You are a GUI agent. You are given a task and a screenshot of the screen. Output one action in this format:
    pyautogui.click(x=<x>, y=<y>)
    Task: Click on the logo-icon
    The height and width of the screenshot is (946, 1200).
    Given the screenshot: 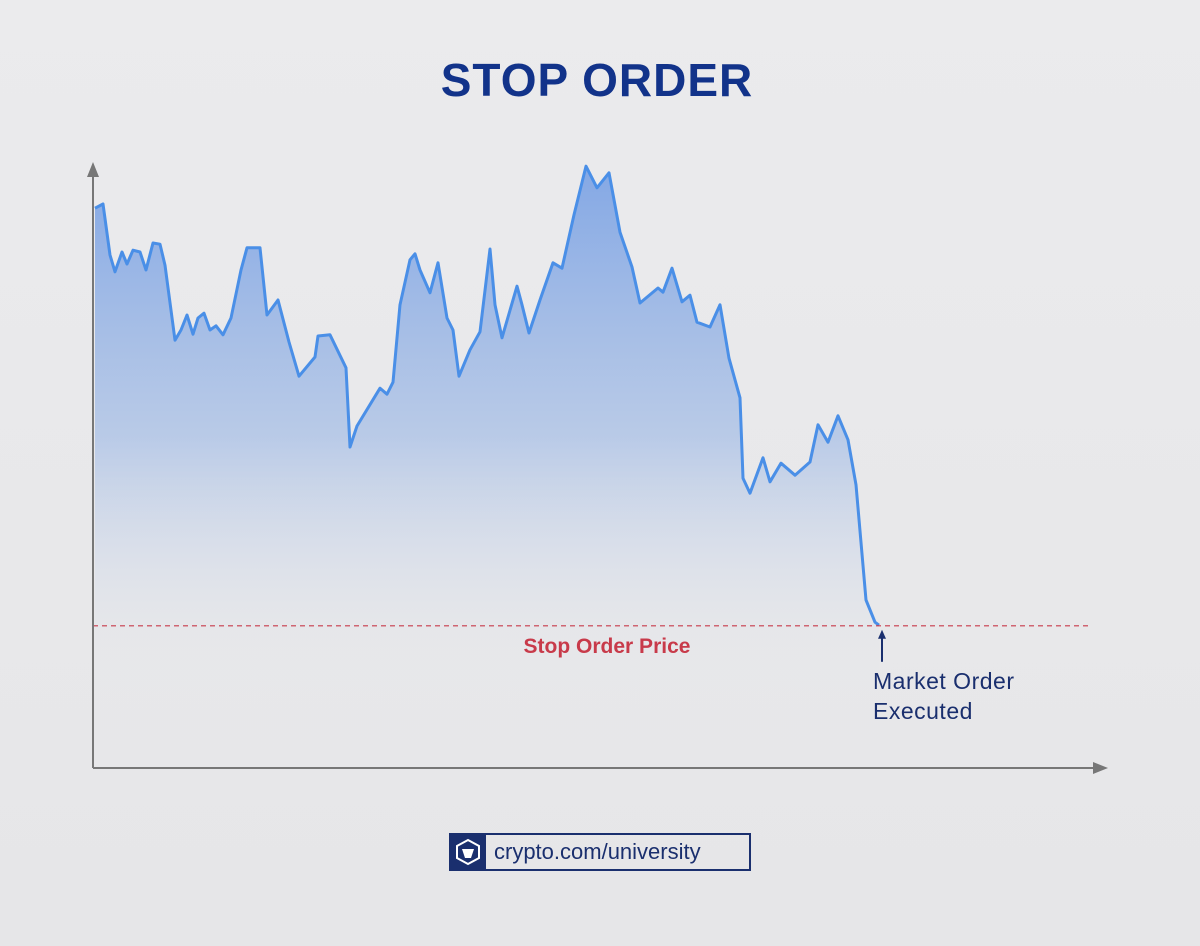 What is the action you would take?
    pyautogui.click(x=468, y=852)
    